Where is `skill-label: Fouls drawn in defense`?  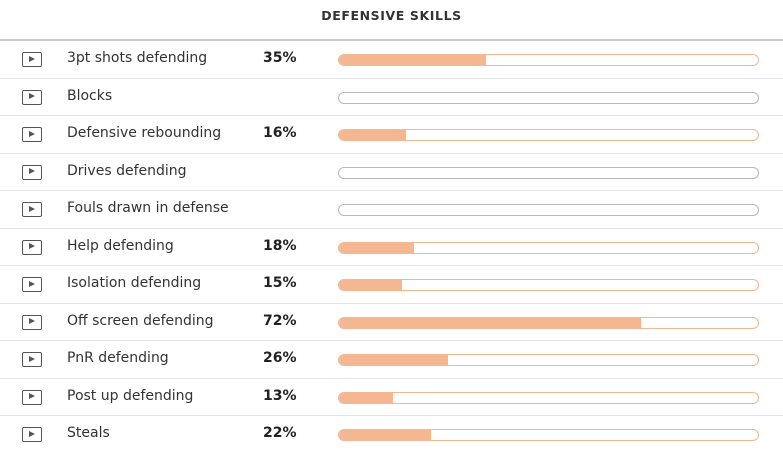
skill-label: Fouls drawn in defense is located at coordinates (148, 208).